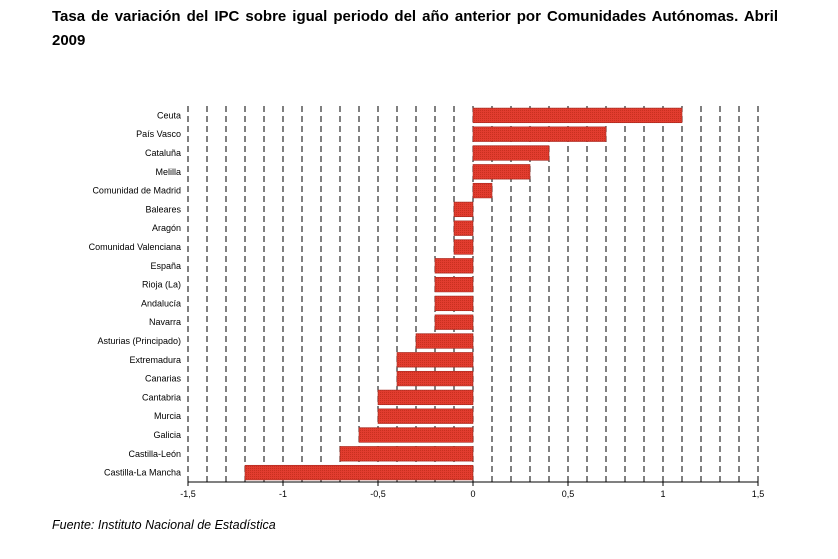 This screenshot has height=559, width=838. What do you see at coordinates (425, 416) in the screenshot?
I see `bar-murcia` at bounding box center [425, 416].